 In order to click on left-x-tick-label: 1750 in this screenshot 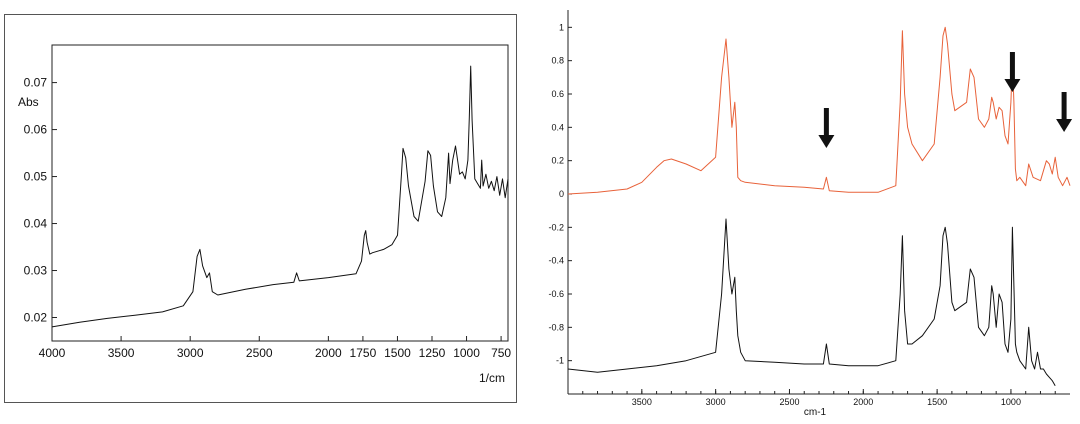, I will do `click(363, 353)`.